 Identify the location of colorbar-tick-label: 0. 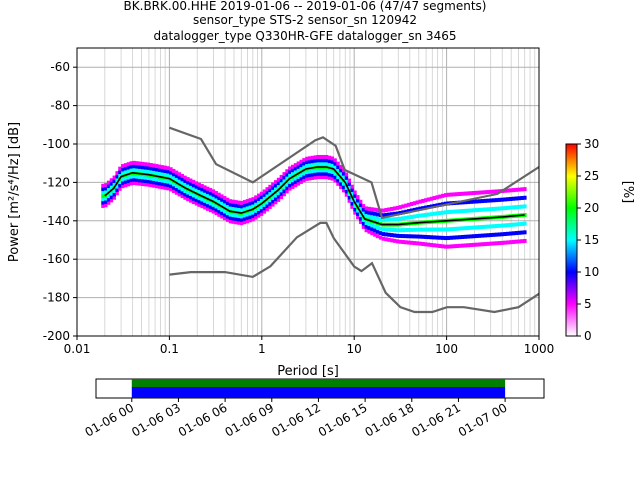
(588, 336).